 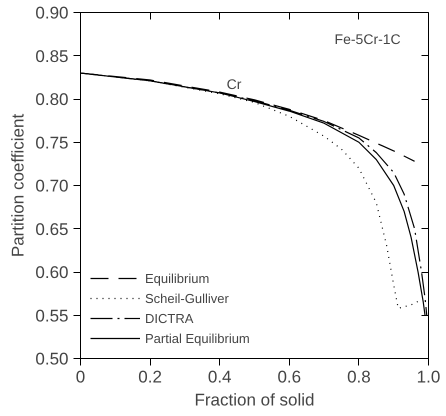 I want to click on y-tick-label: 0.80, so click(x=52, y=99).